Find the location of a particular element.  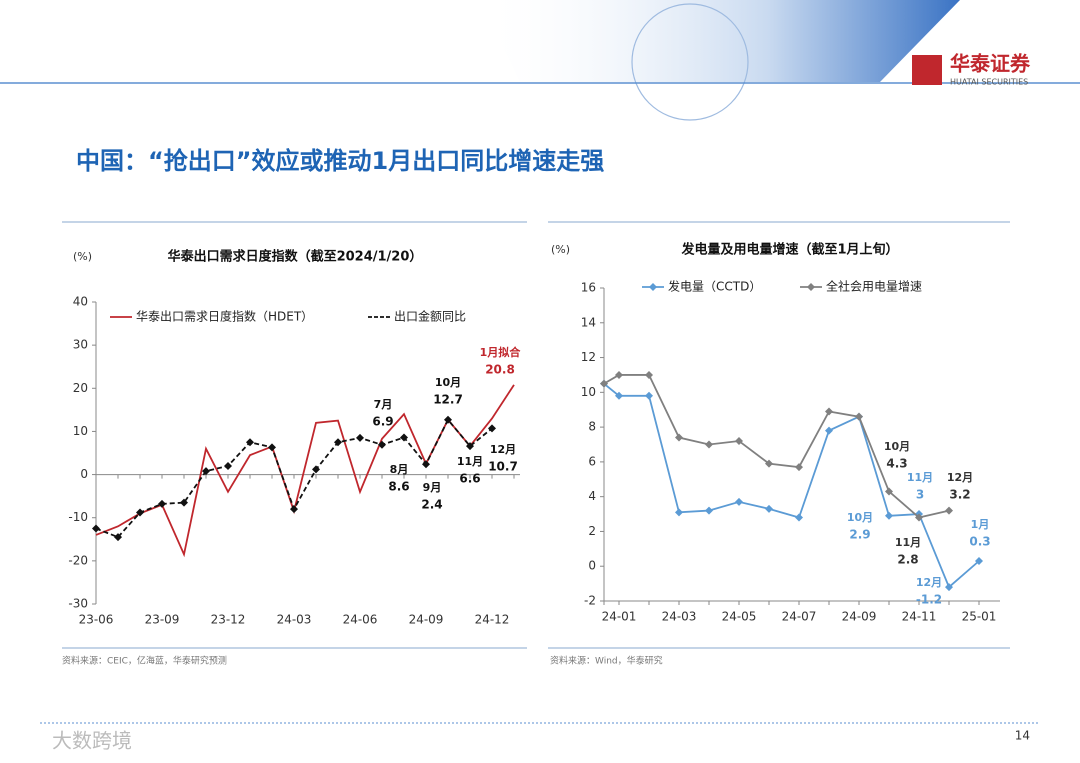

x-tick-label: 24-05 is located at coordinates (739, 617).